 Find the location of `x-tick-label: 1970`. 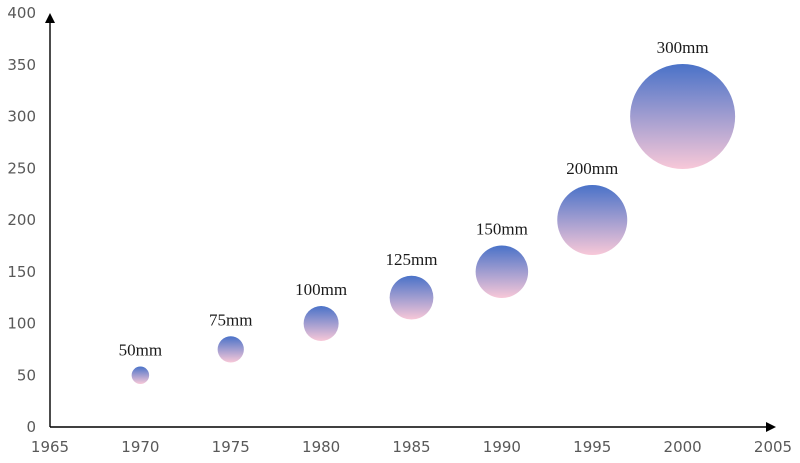

x-tick-label: 1970 is located at coordinates (140, 447).